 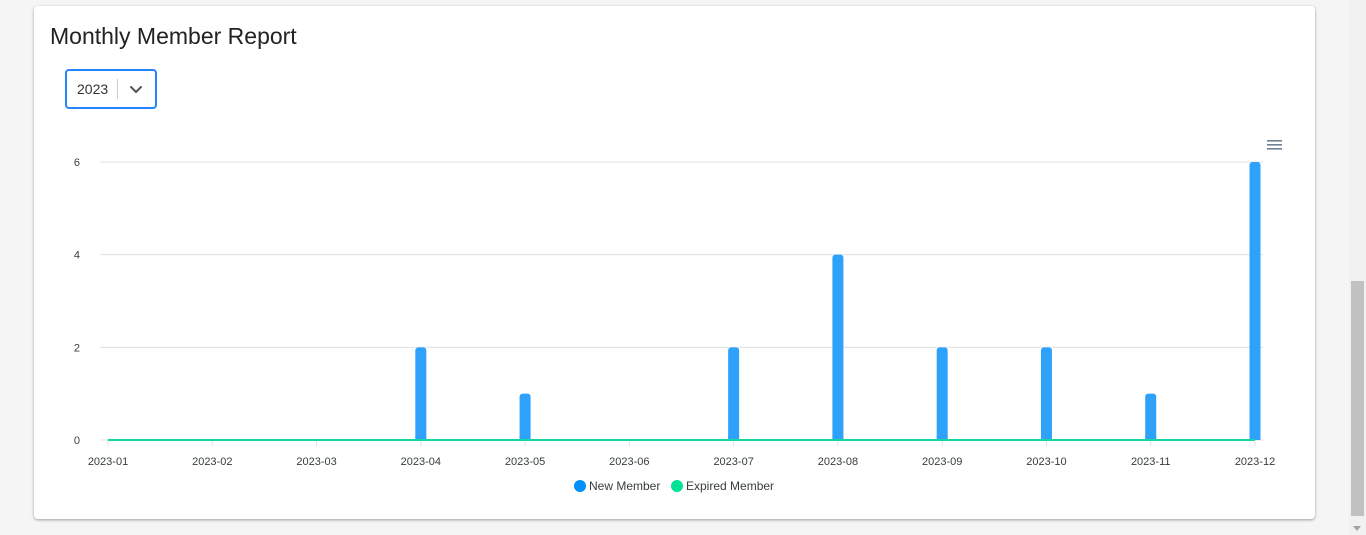 What do you see at coordinates (525, 462) in the screenshot?
I see `x-tick-label: 2023-05` at bounding box center [525, 462].